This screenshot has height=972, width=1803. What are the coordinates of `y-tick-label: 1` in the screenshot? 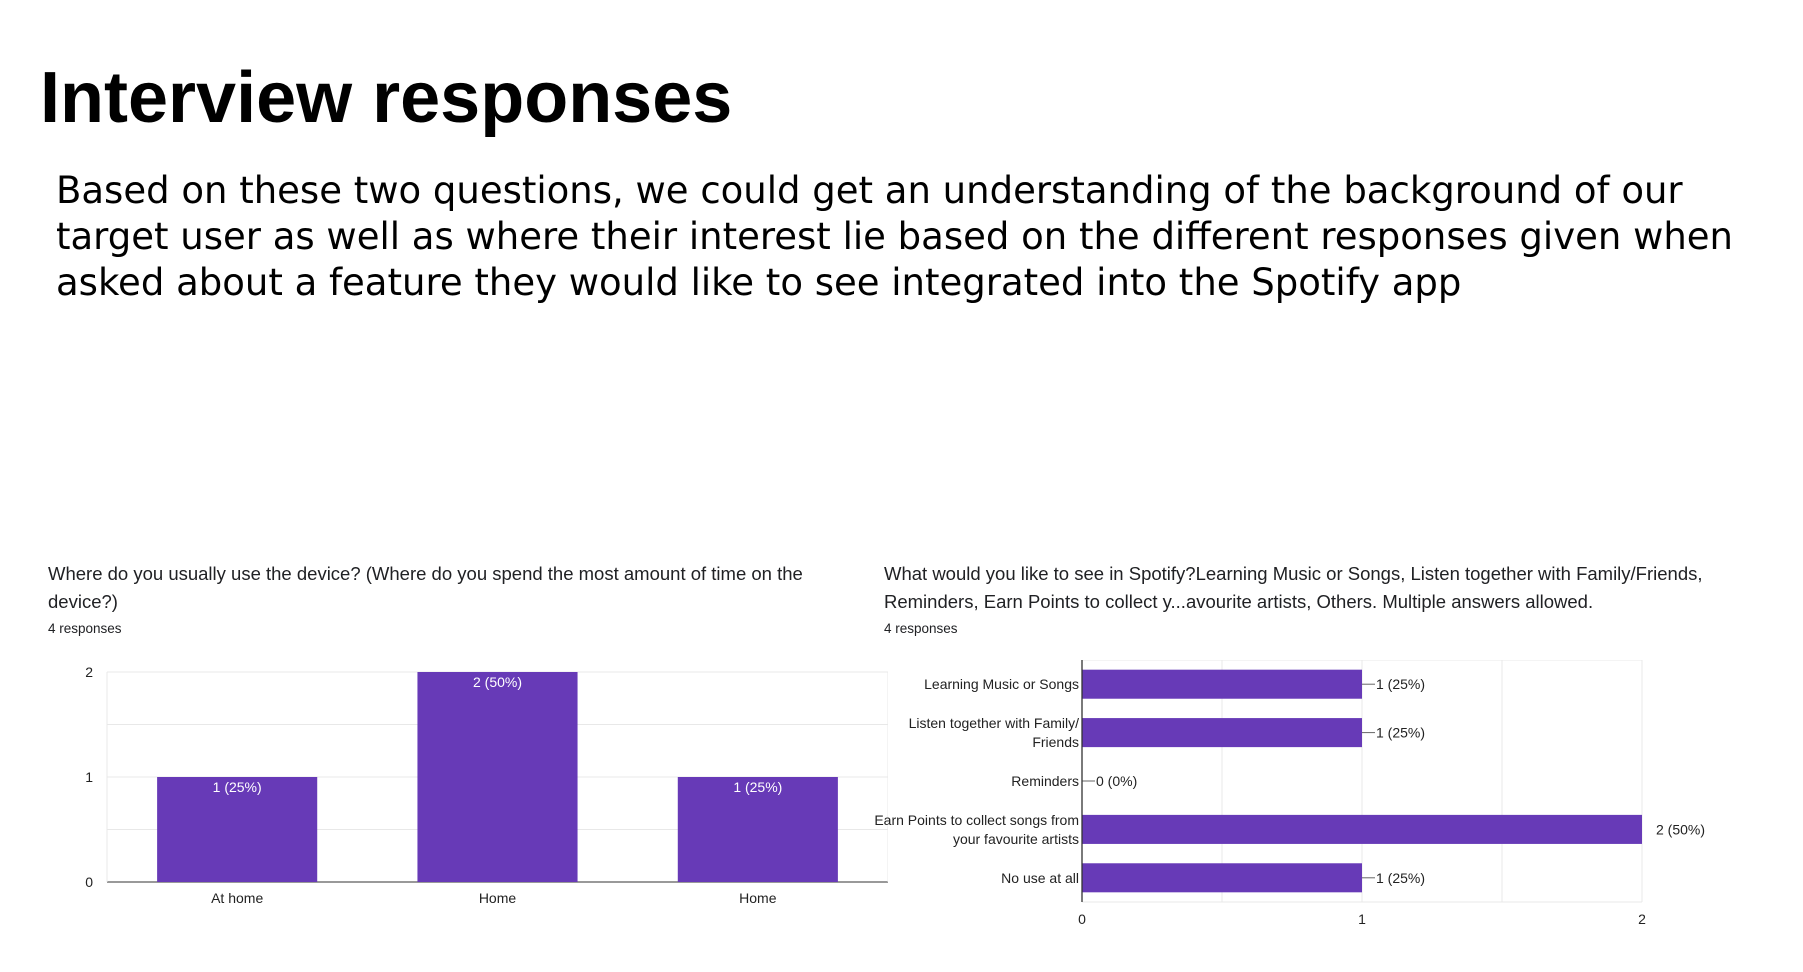 It's located at (89, 777).